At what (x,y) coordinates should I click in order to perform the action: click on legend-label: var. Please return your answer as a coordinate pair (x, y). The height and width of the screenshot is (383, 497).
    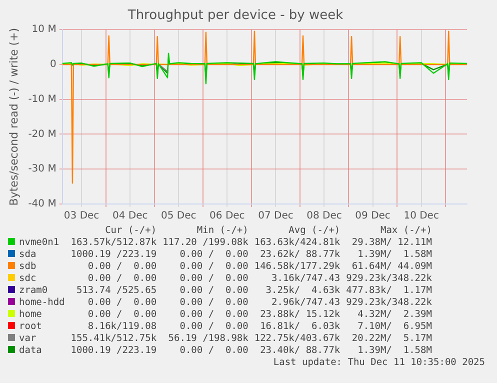
    Looking at the image, I should click on (28, 339).